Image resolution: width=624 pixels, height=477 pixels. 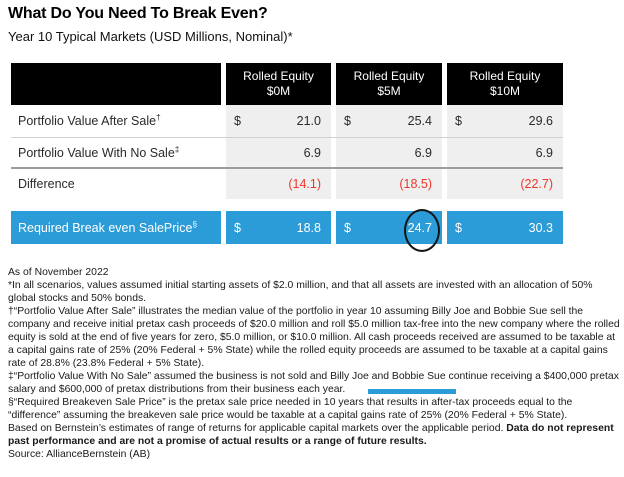 I want to click on cell-value: 21.0, so click(x=308, y=121).